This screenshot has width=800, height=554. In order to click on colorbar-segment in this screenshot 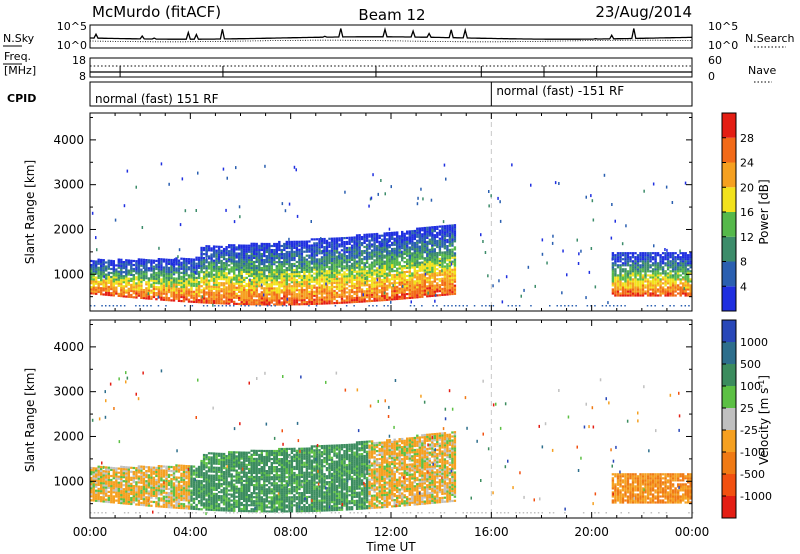, I will do `click(729, 150)`.